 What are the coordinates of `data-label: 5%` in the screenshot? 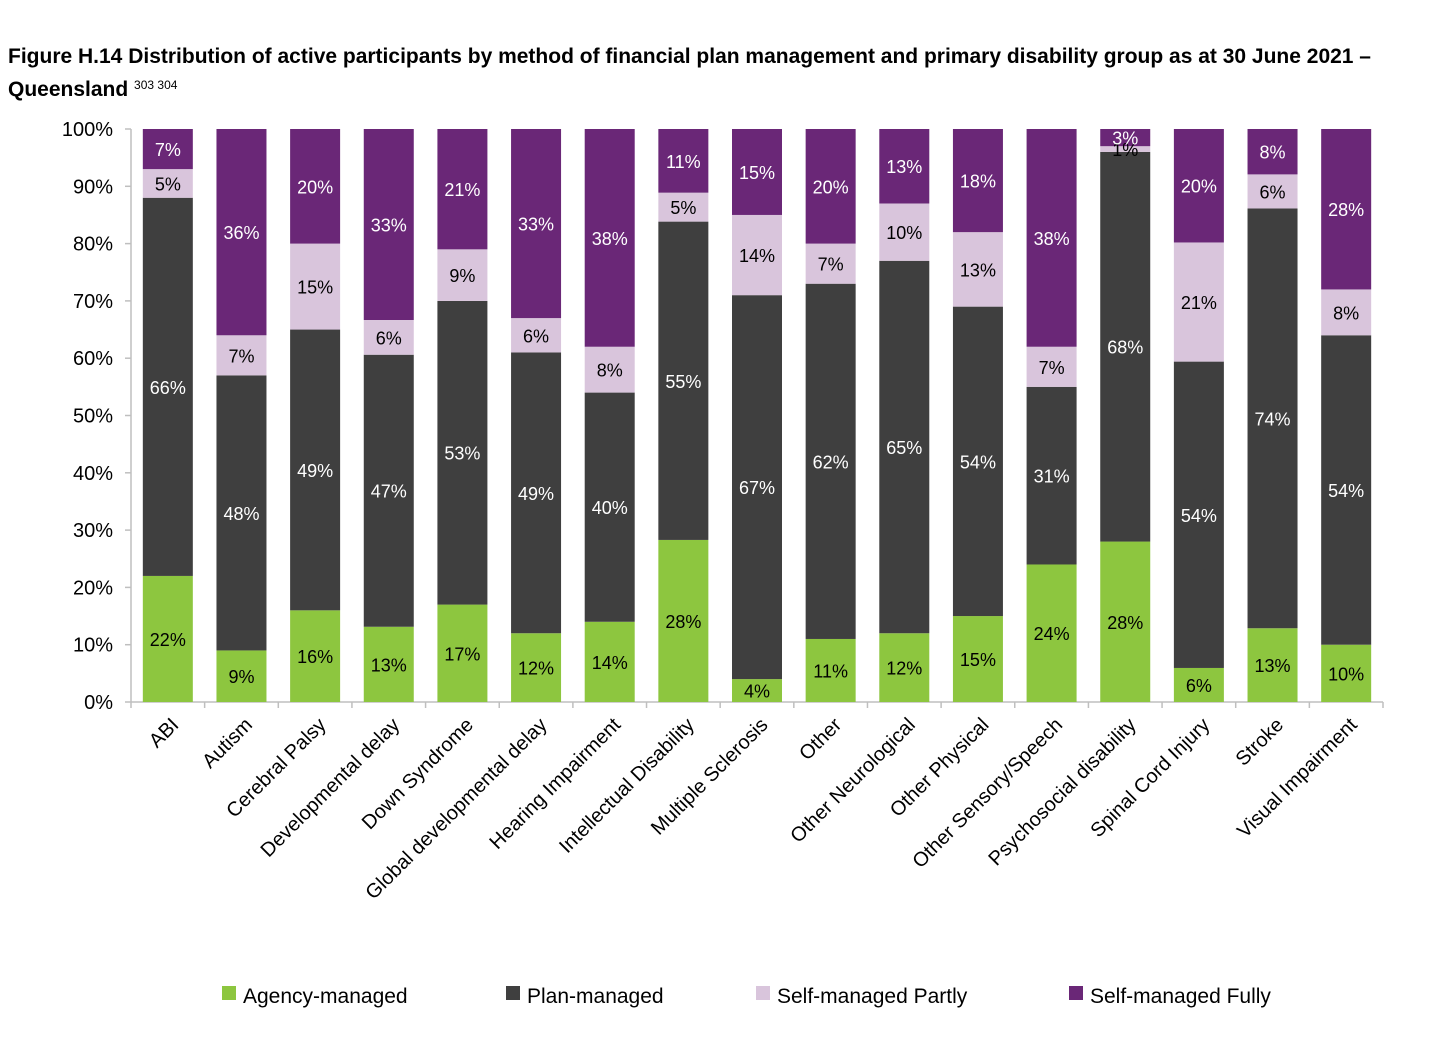 It's located at (168, 184).